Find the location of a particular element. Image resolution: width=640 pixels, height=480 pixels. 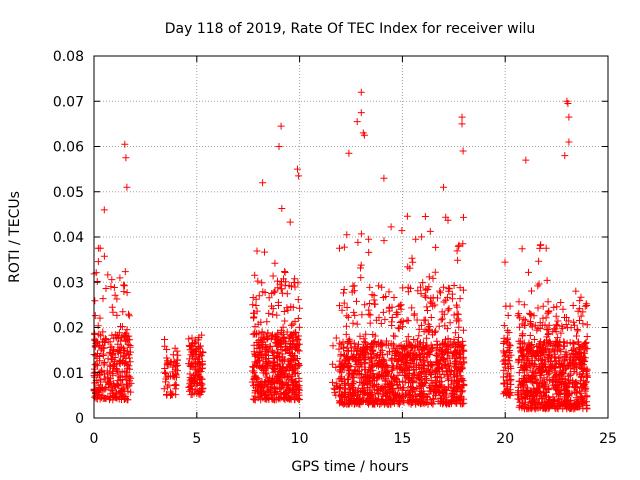

y-tick-label: 0.03 is located at coordinates (68, 283).